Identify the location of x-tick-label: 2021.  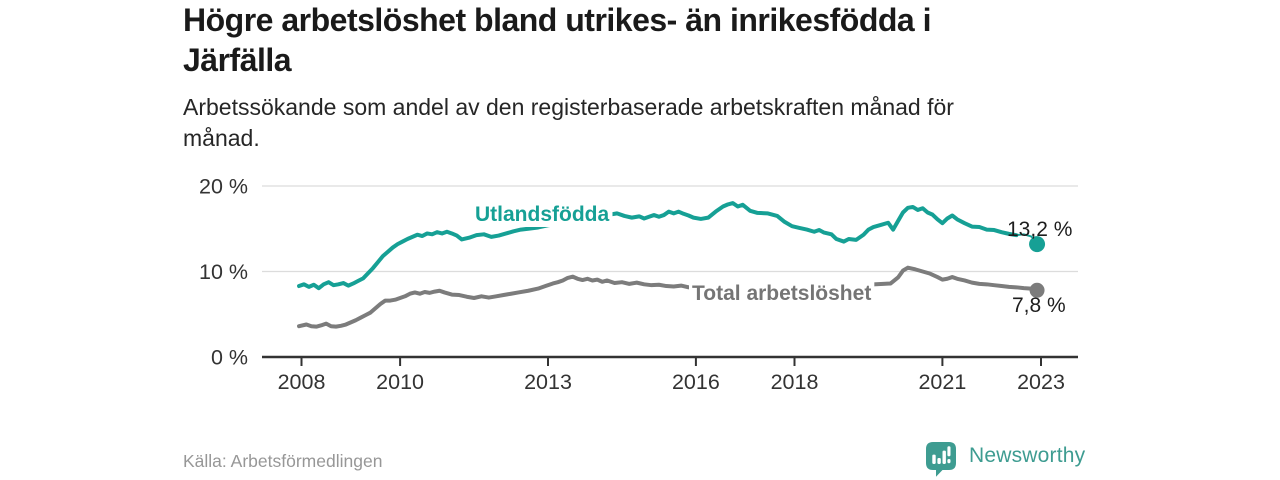
(942, 382).